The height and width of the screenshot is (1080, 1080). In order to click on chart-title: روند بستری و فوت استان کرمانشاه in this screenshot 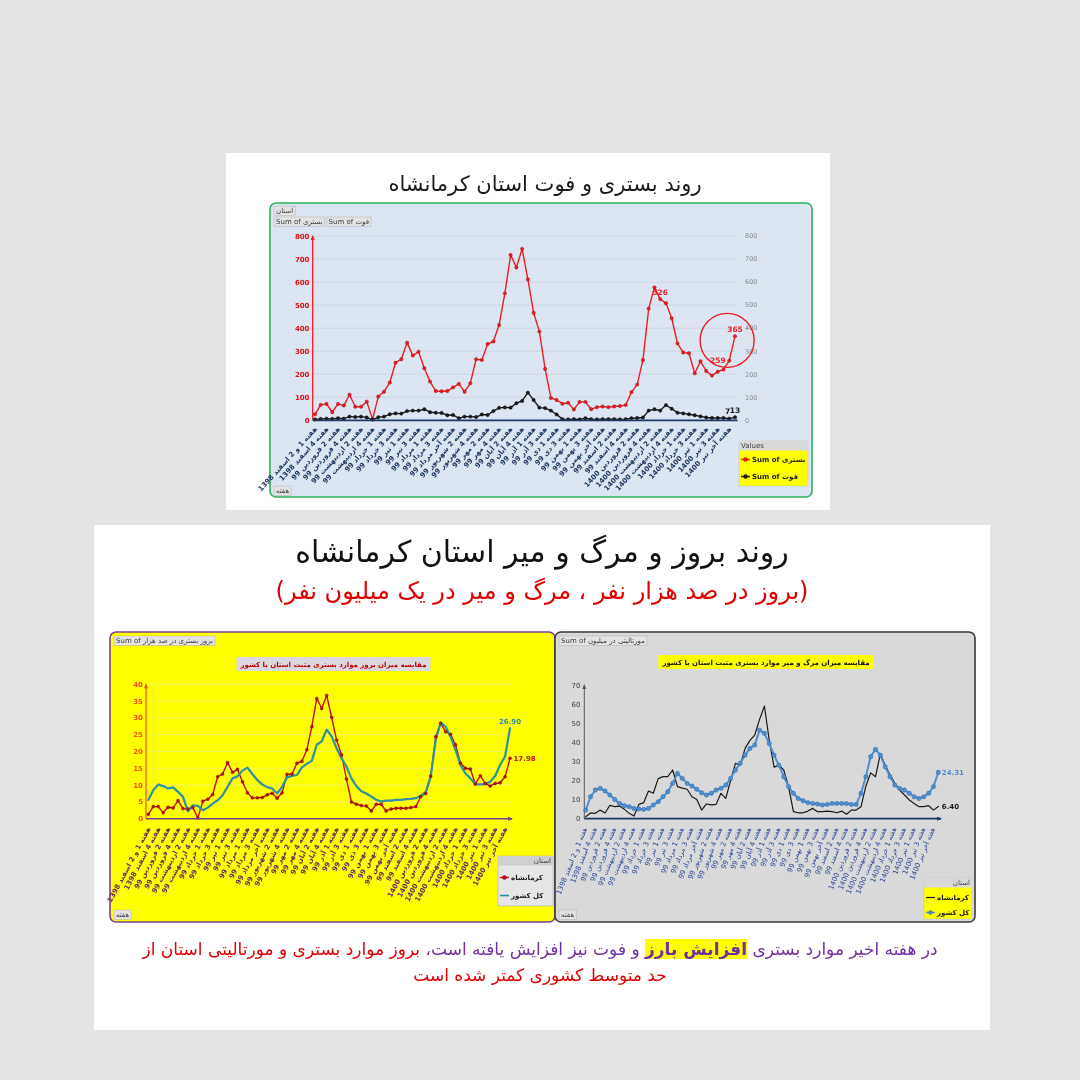, I will do `click(545, 184)`.